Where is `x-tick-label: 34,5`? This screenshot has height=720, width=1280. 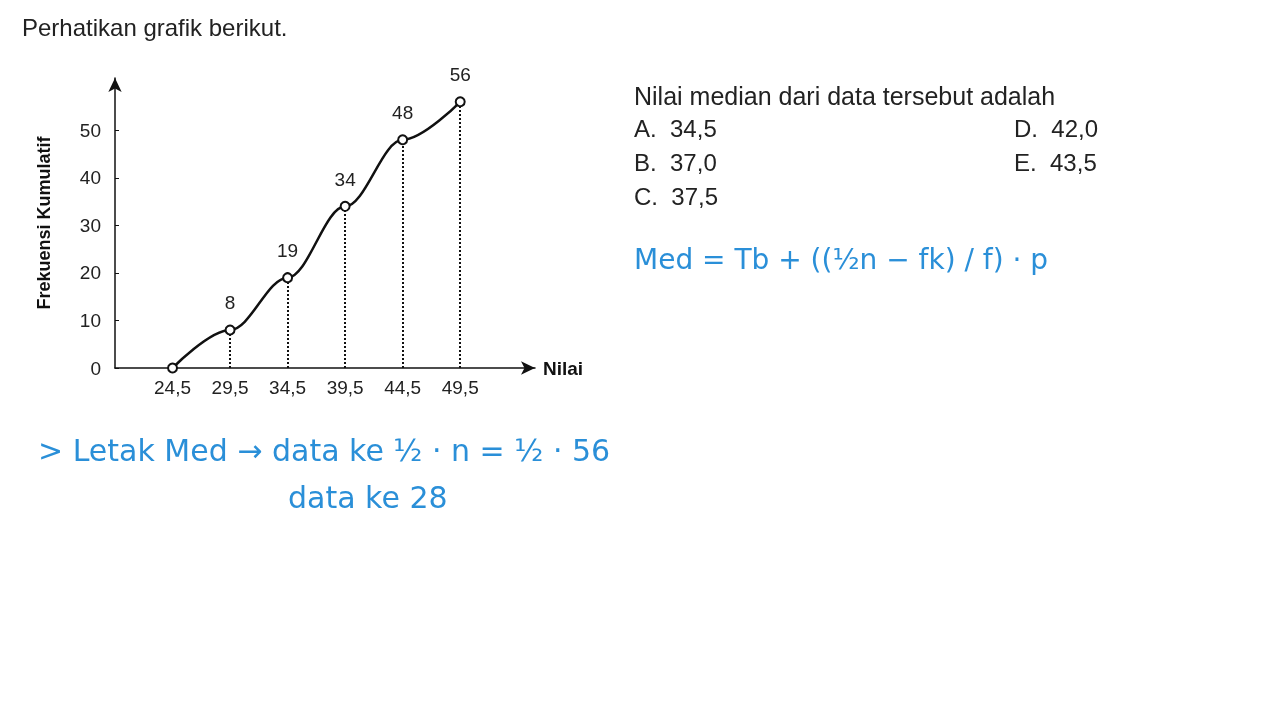
x-tick-label: 34,5 is located at coordinates (288, 387).